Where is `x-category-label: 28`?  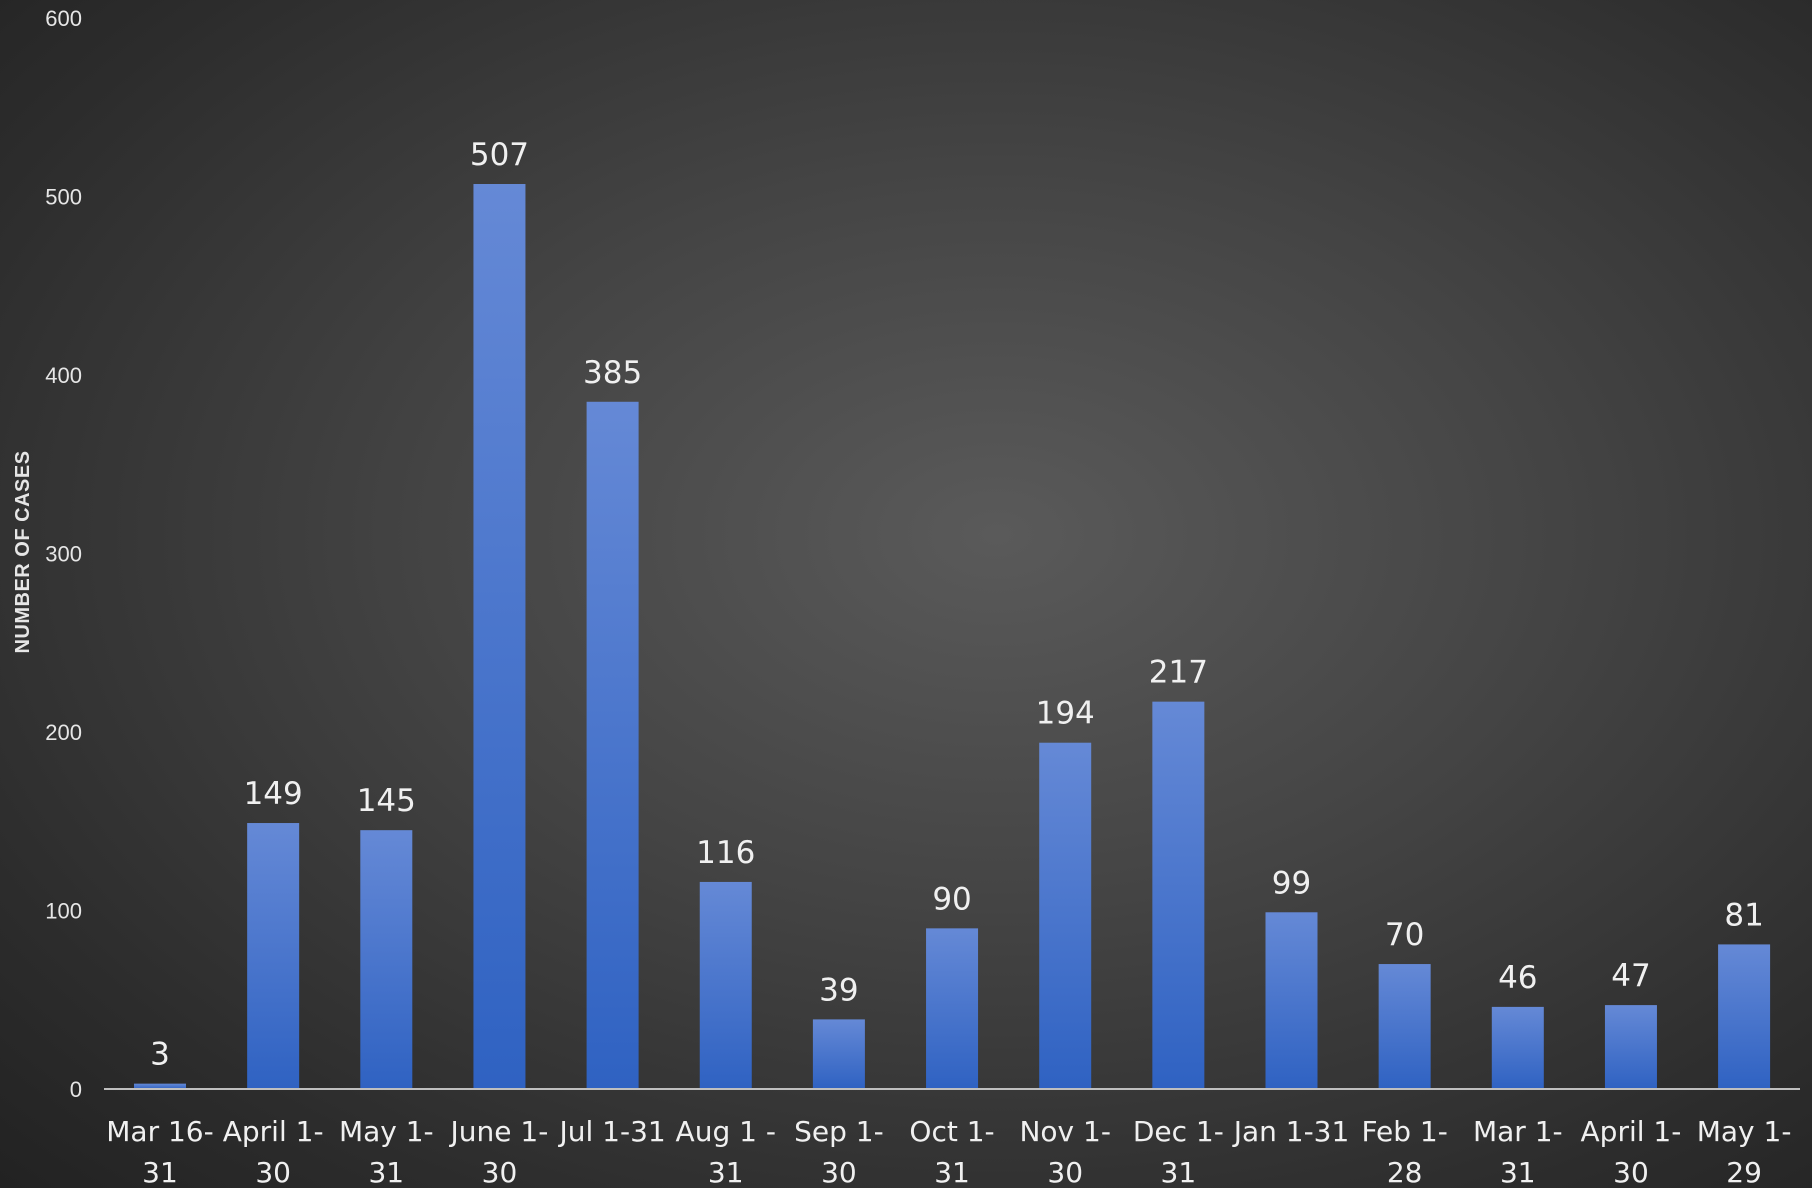
x-category-label: 28 is located at coordinates (1405, 1172).